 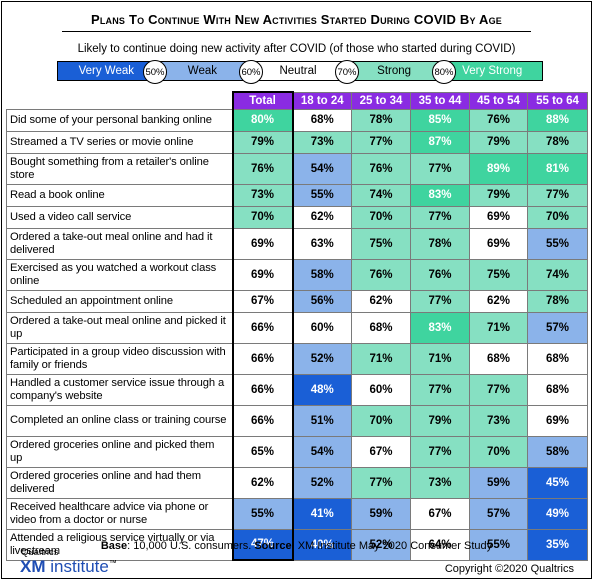 What do you see at coordinates (492, 71) in the screenshot?
I see `legend-segment-very-strong: Very Strong` at bounding box center [492, 71].